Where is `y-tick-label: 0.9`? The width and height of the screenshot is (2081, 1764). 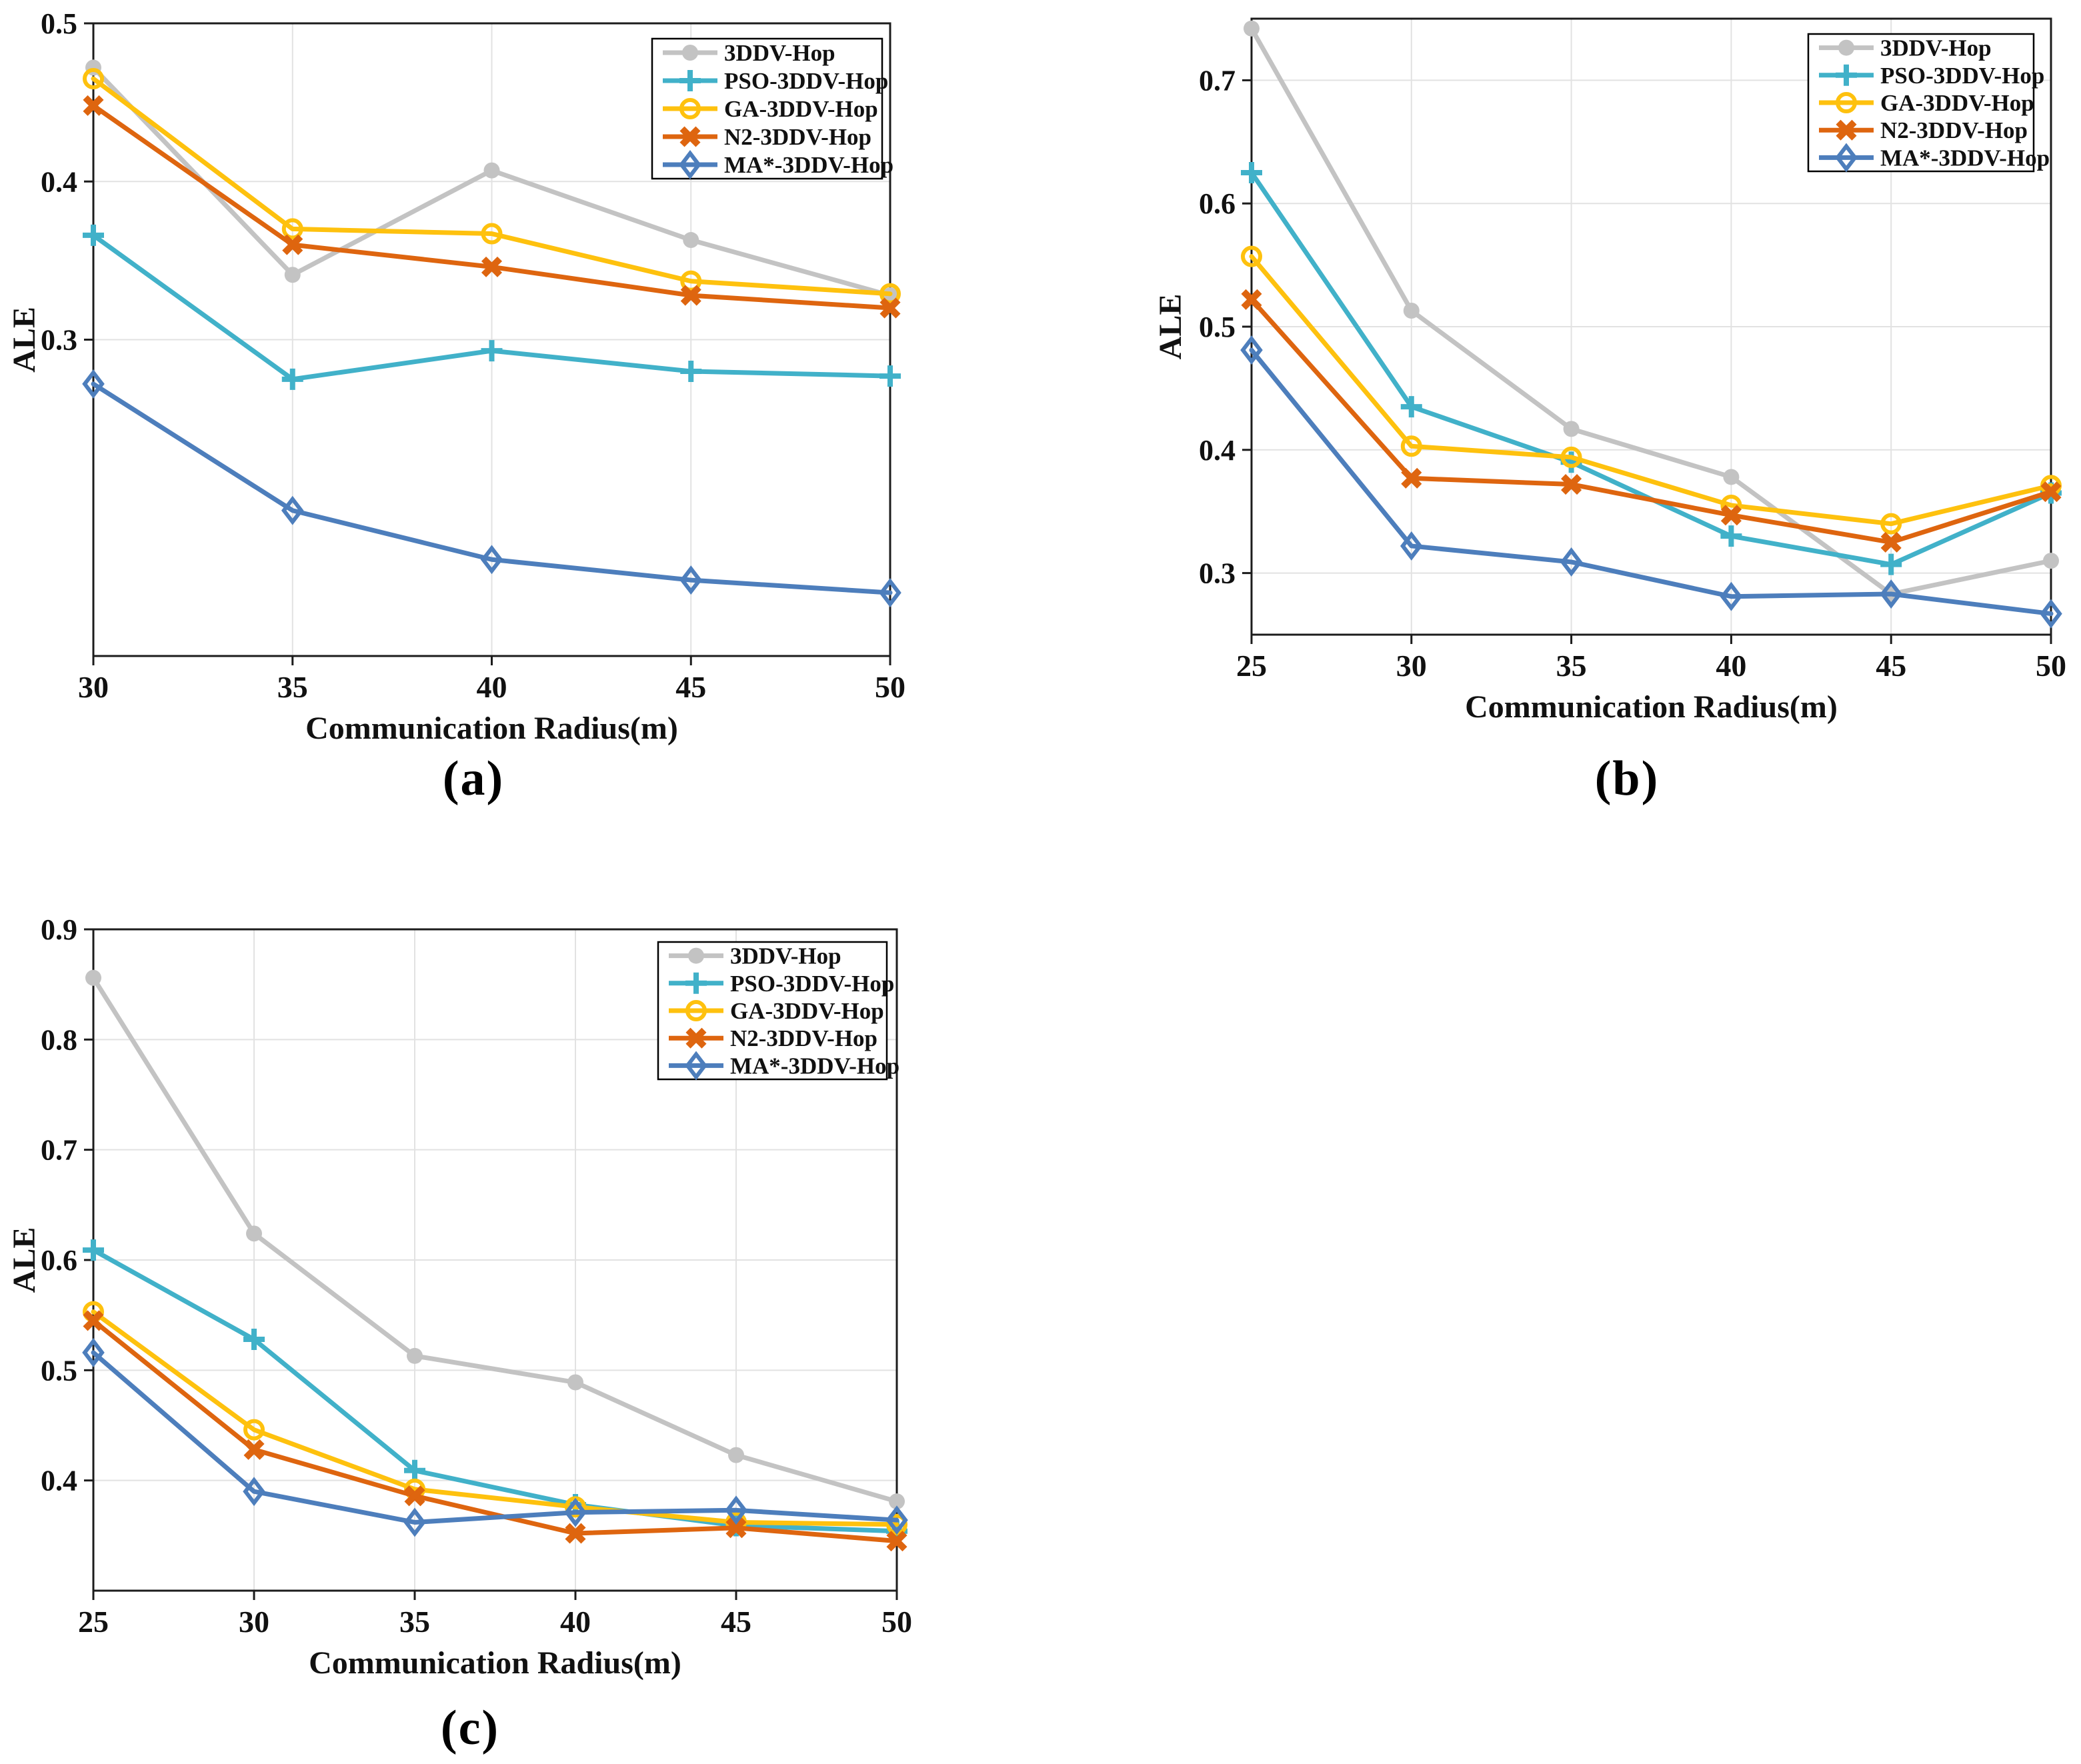
y-tick-label: 0.9 is located at coordinates (59, 929).